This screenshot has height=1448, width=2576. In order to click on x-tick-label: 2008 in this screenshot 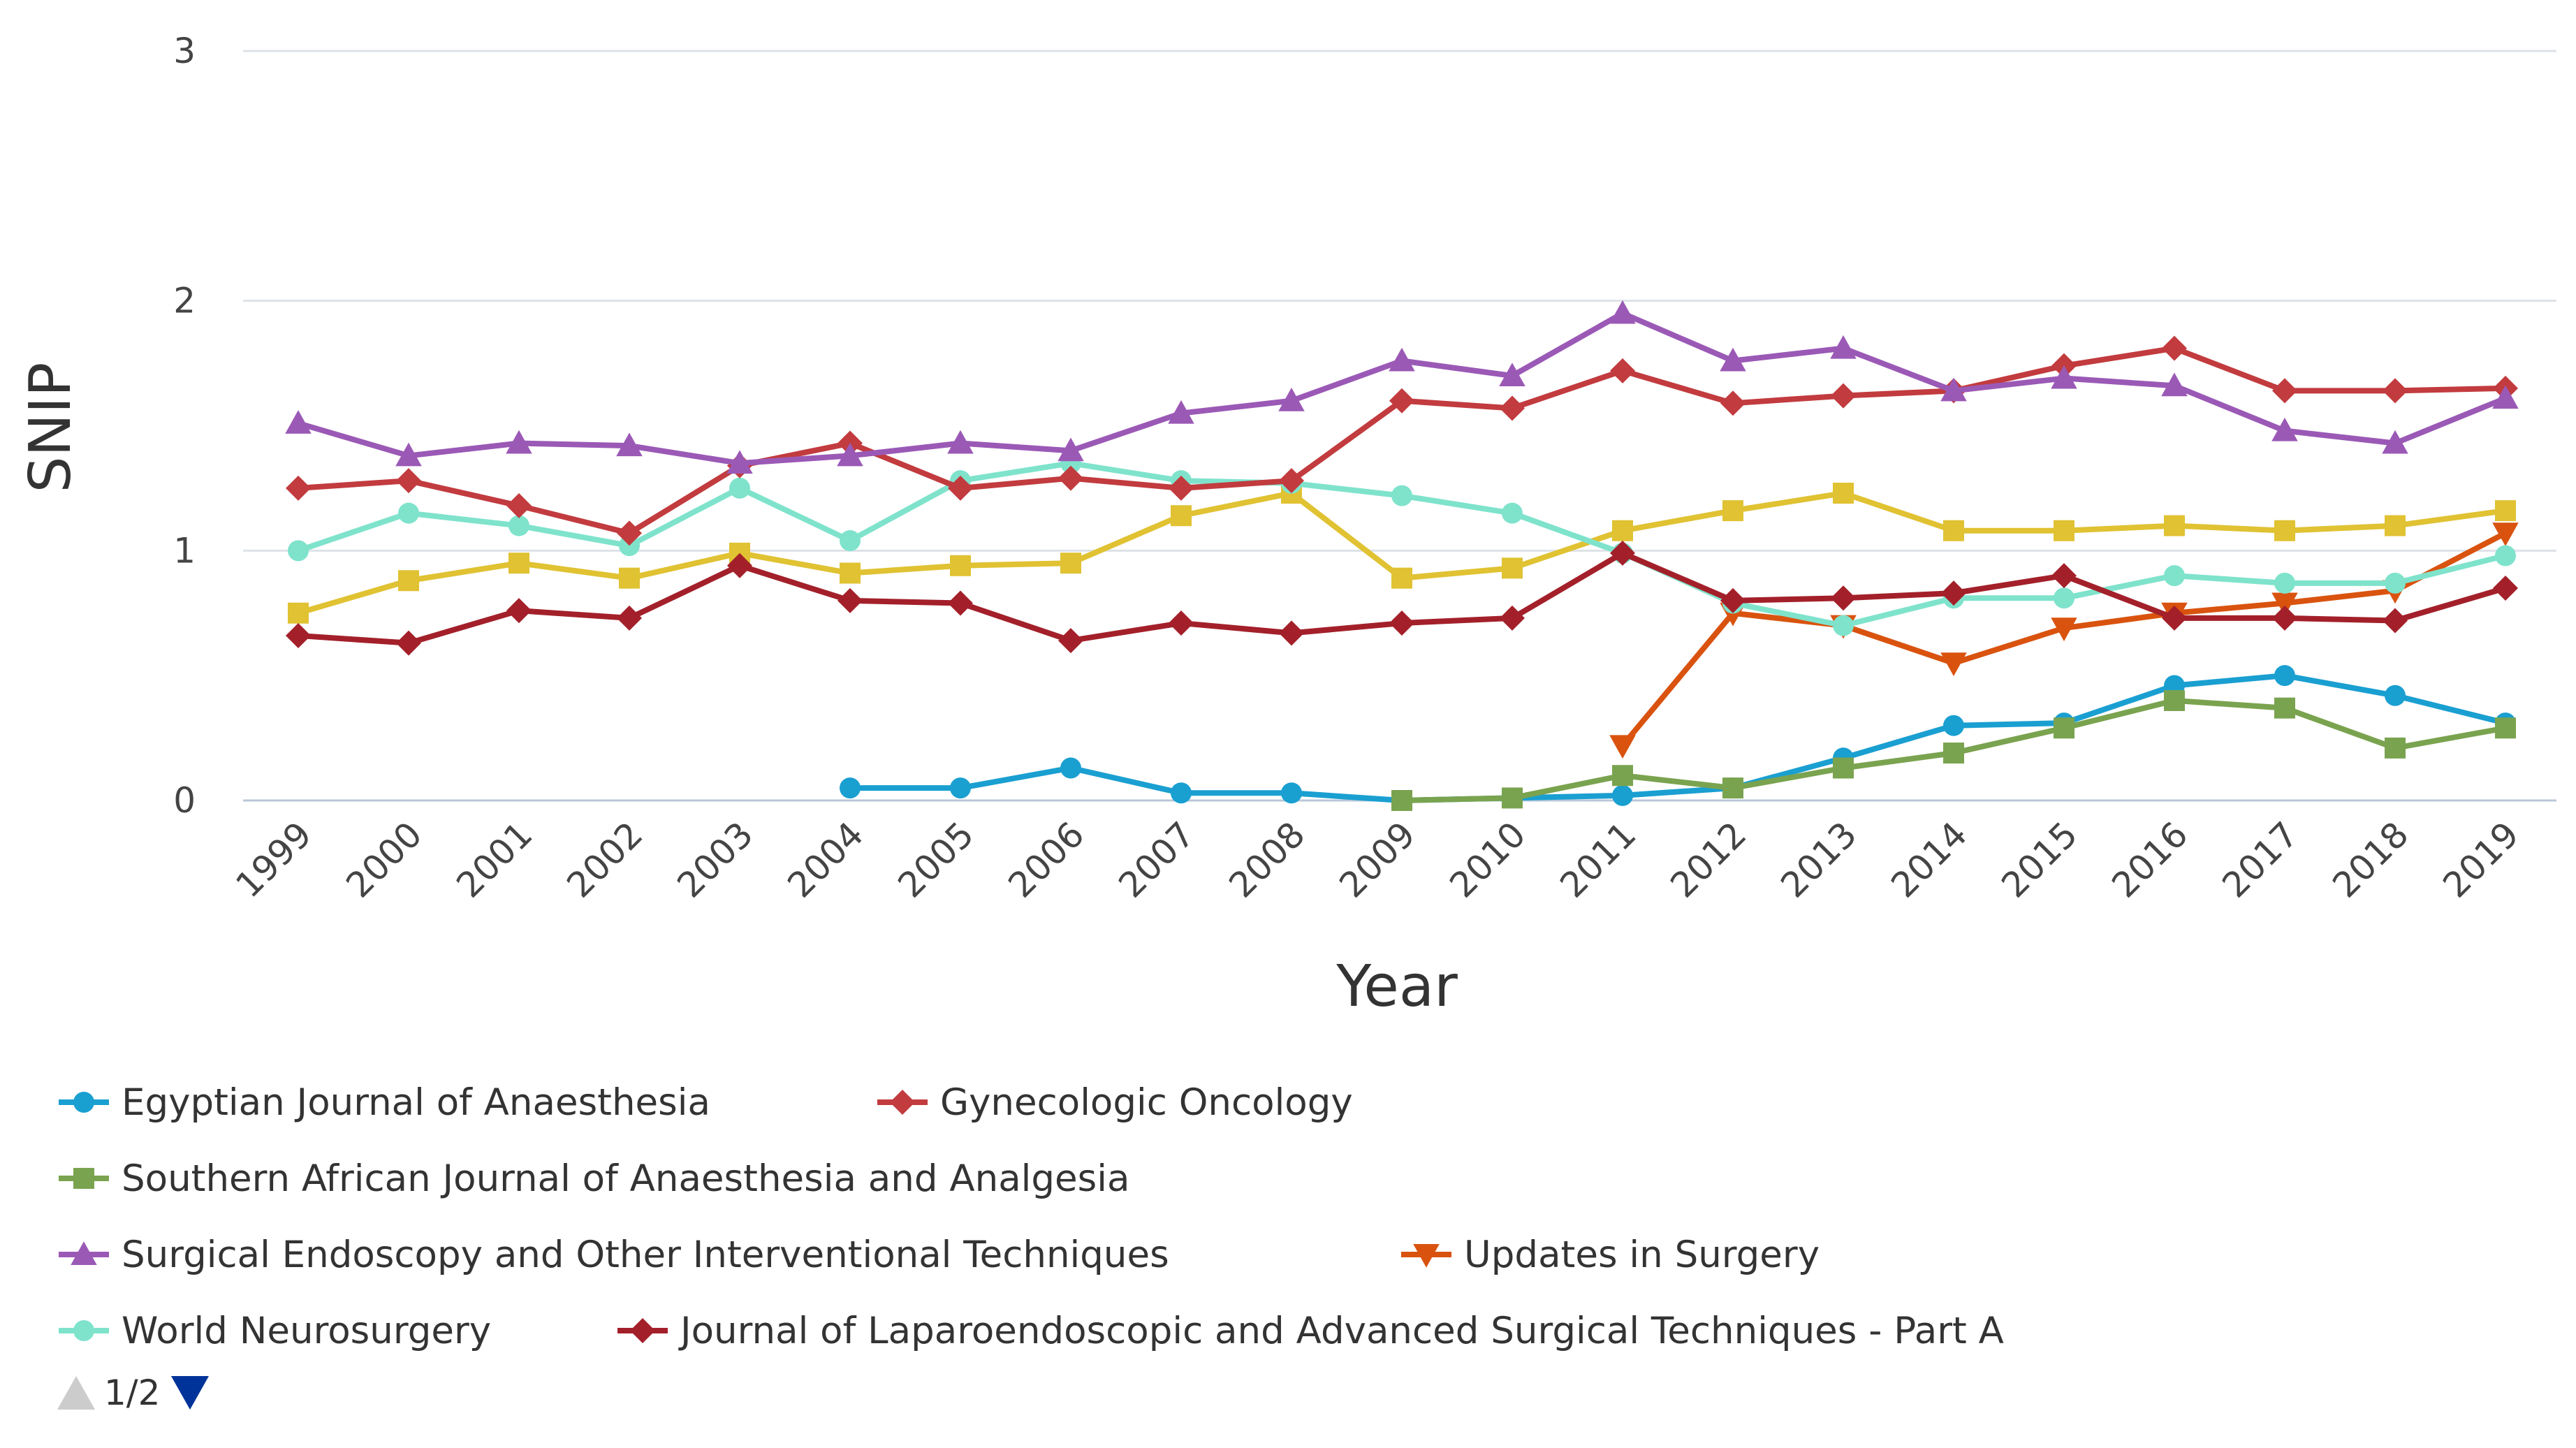, I will do `click(1266, 859)`.